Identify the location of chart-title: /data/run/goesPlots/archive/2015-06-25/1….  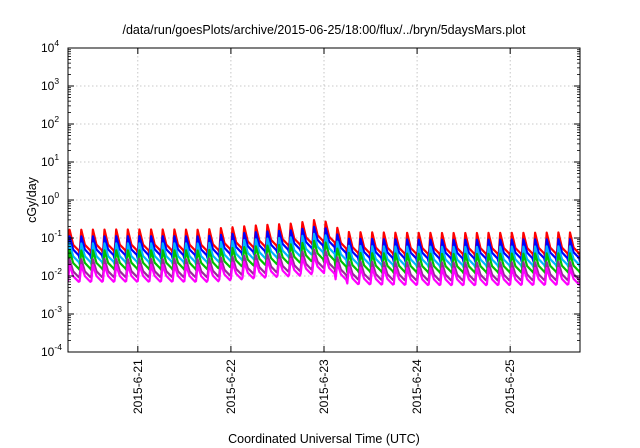
(324, 30).